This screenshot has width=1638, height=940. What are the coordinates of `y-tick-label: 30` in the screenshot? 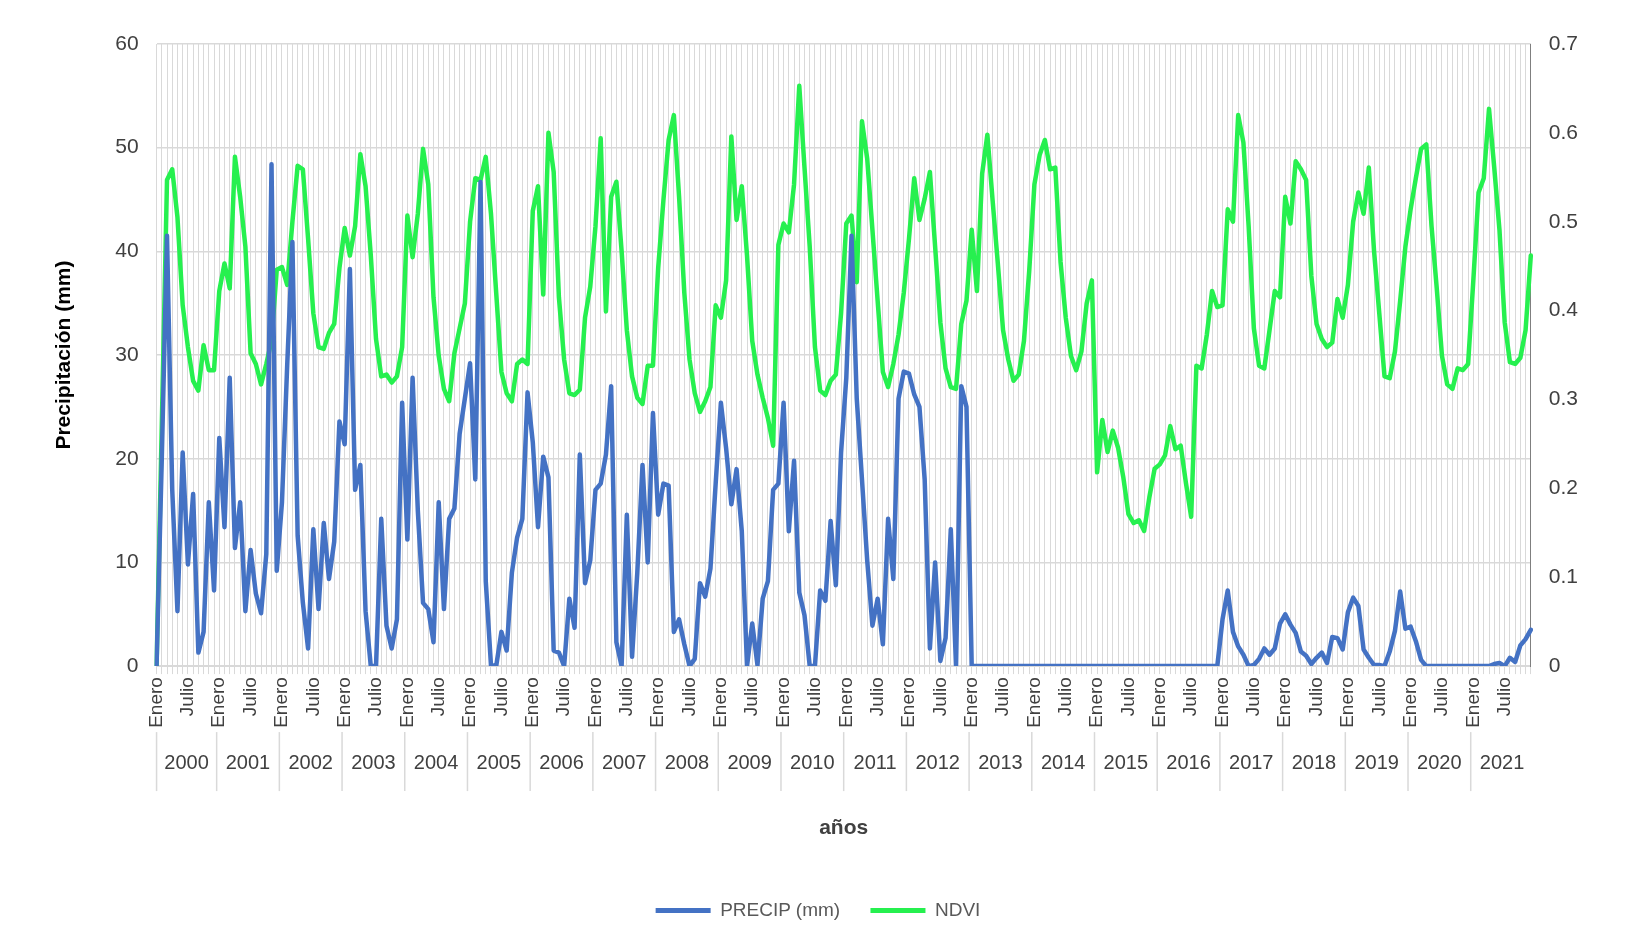 It's located at (127, 353).